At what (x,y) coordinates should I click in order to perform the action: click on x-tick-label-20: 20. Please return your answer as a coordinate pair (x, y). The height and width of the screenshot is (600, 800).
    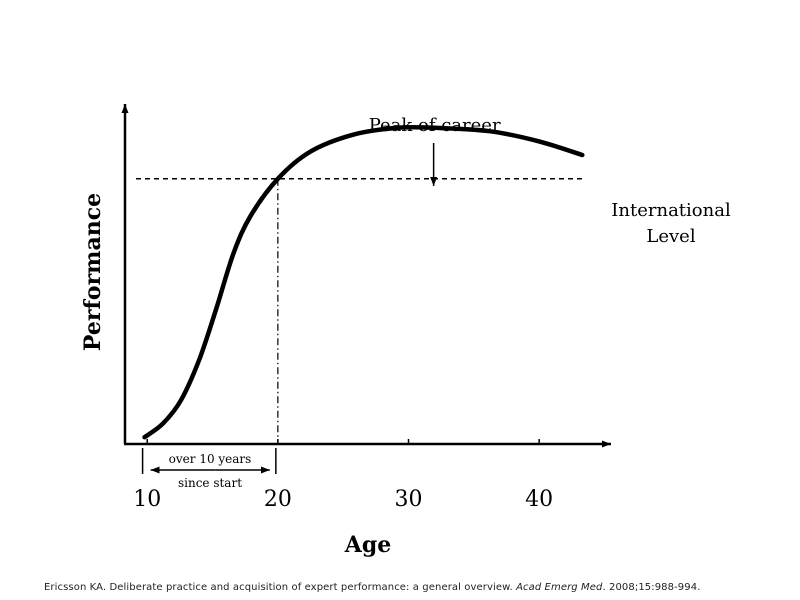
    Looking at the image, I should click on (278, 499).